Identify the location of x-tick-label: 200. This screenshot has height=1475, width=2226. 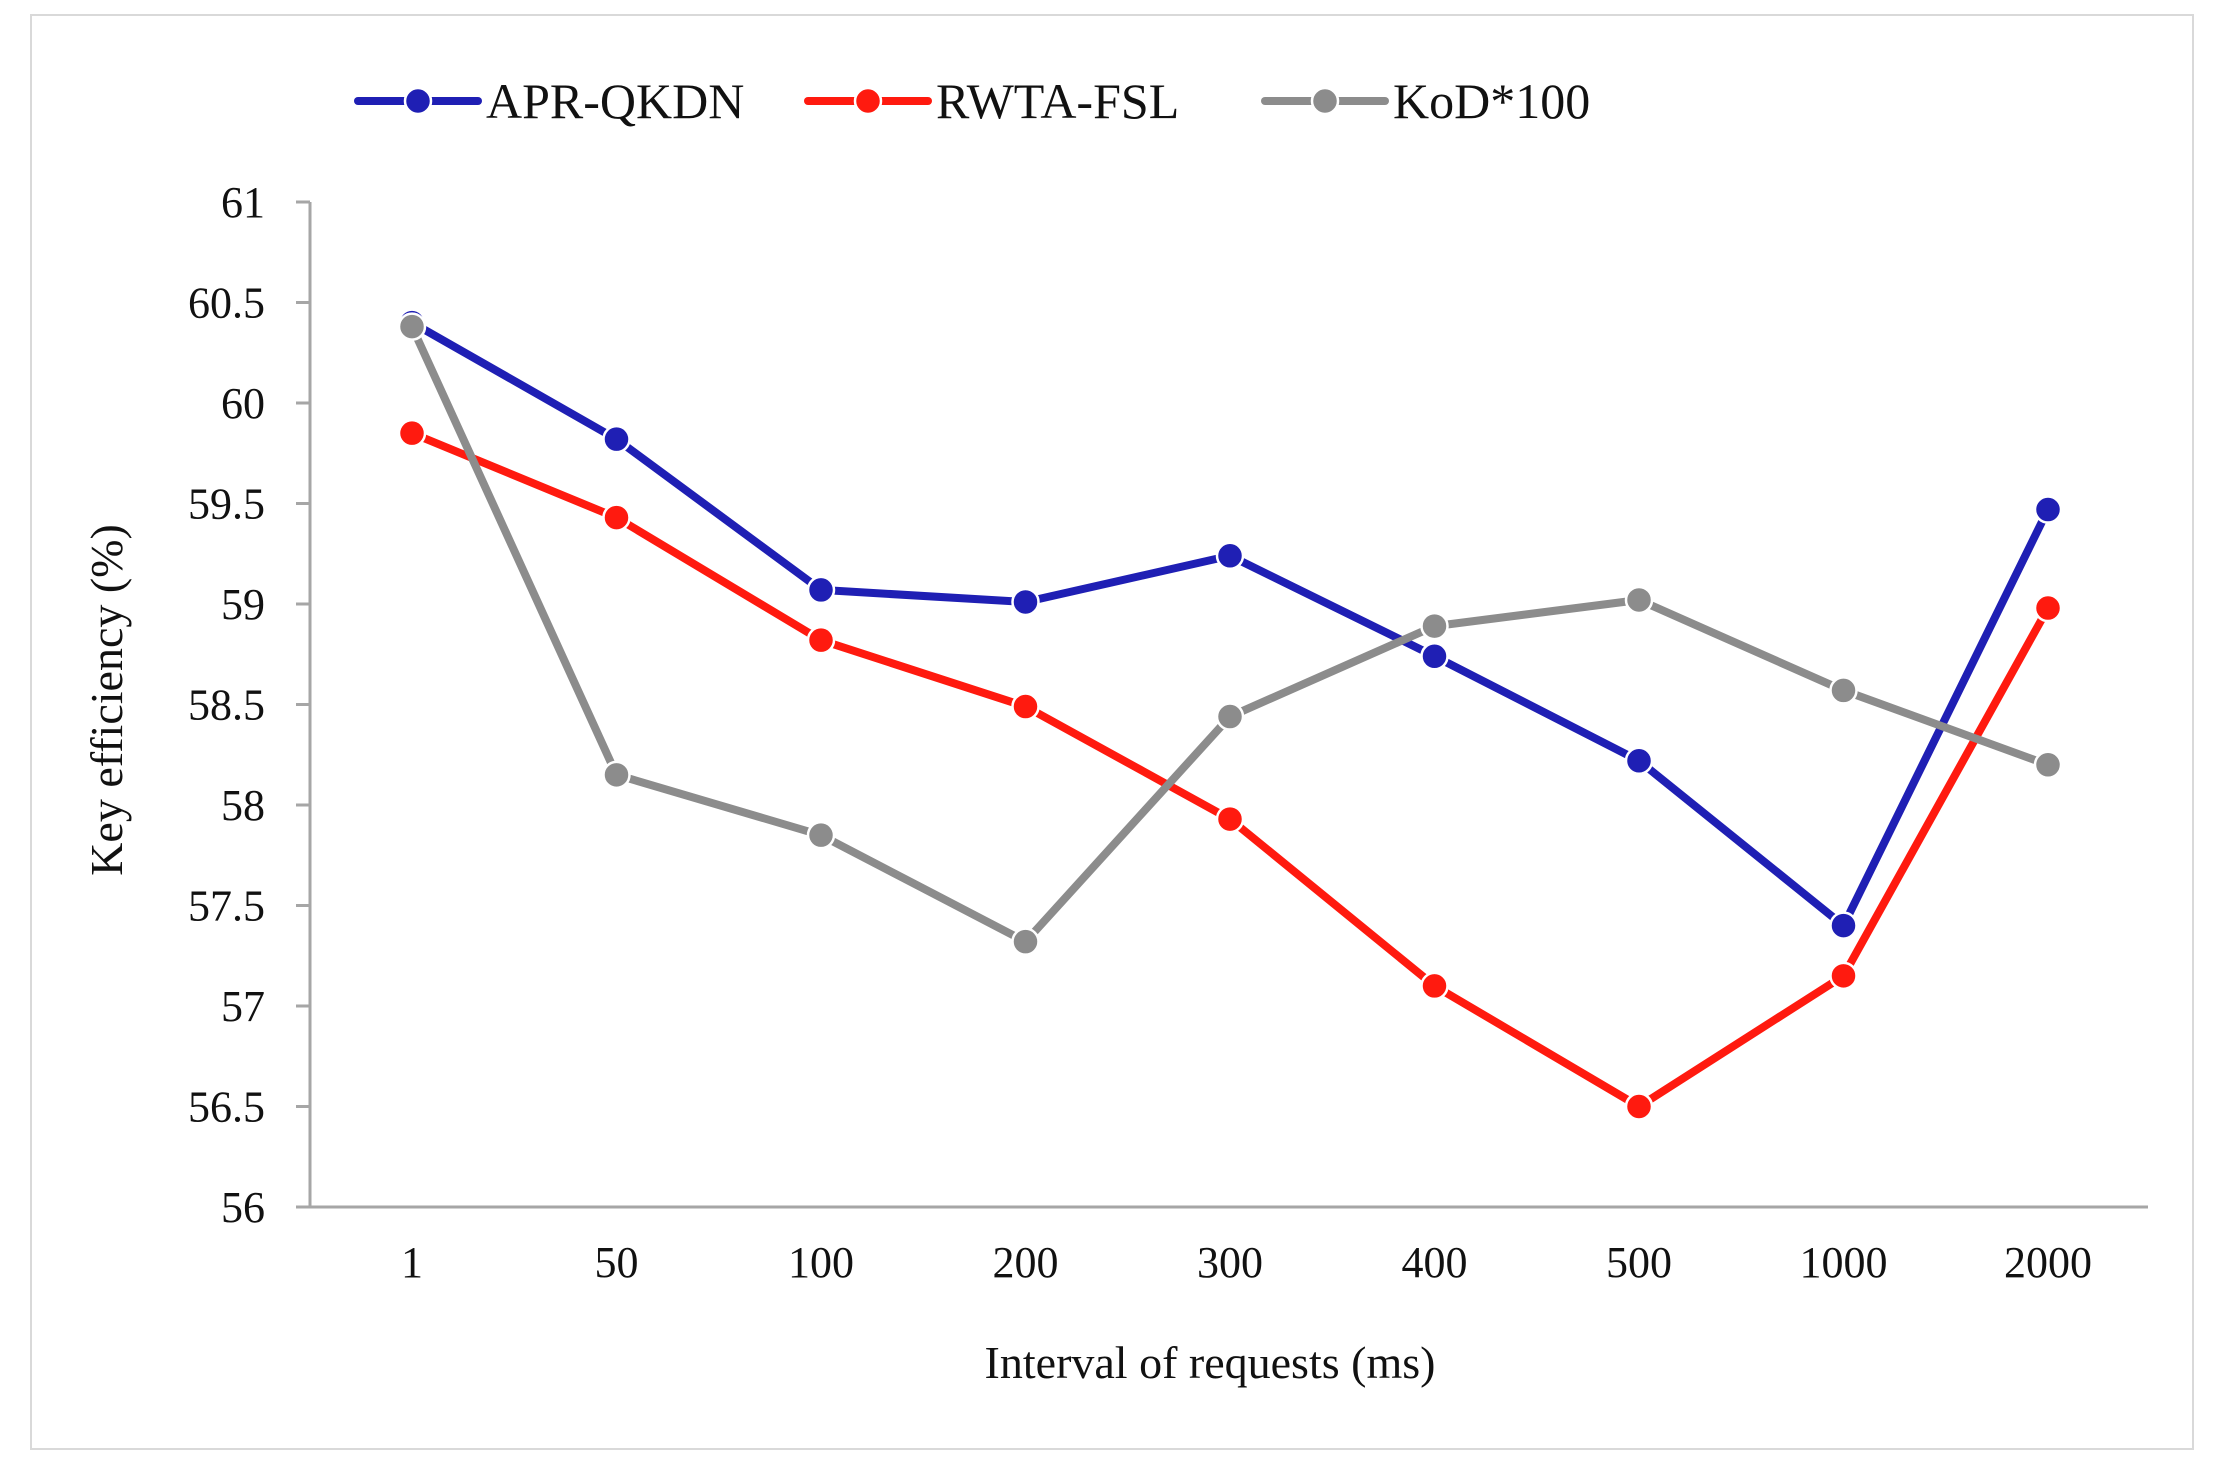
(1026, 1262).